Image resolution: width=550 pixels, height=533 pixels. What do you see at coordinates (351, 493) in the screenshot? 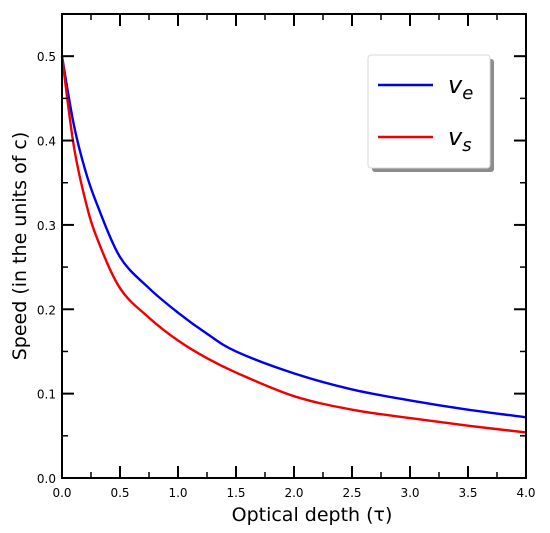
I see `x-tick-label: 2.5` at bounding box center [351, 493].